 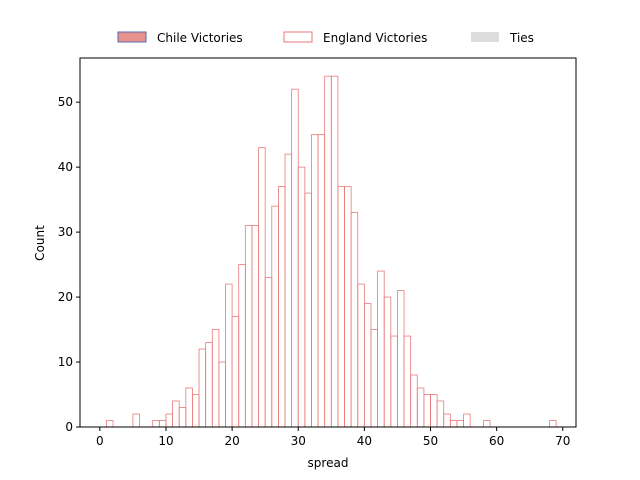 I want to click on legend-label-chile: Chile Victories, so click(x=200, y=38).